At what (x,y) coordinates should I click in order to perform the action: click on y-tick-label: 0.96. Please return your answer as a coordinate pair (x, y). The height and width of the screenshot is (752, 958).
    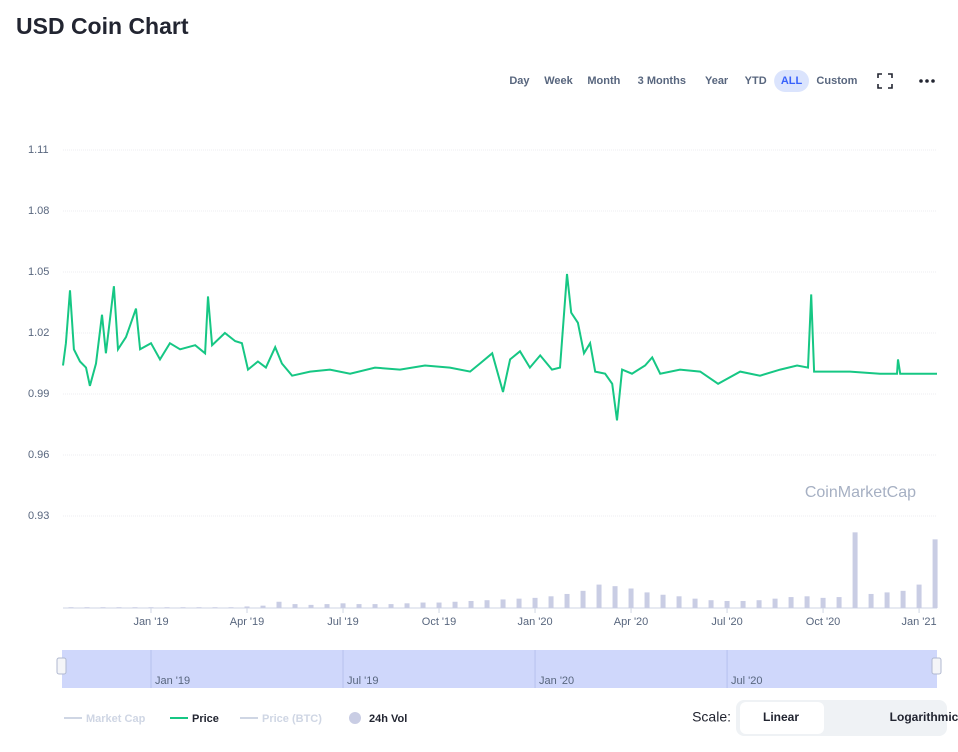
    Looking at the image, I should click on (38, 455).